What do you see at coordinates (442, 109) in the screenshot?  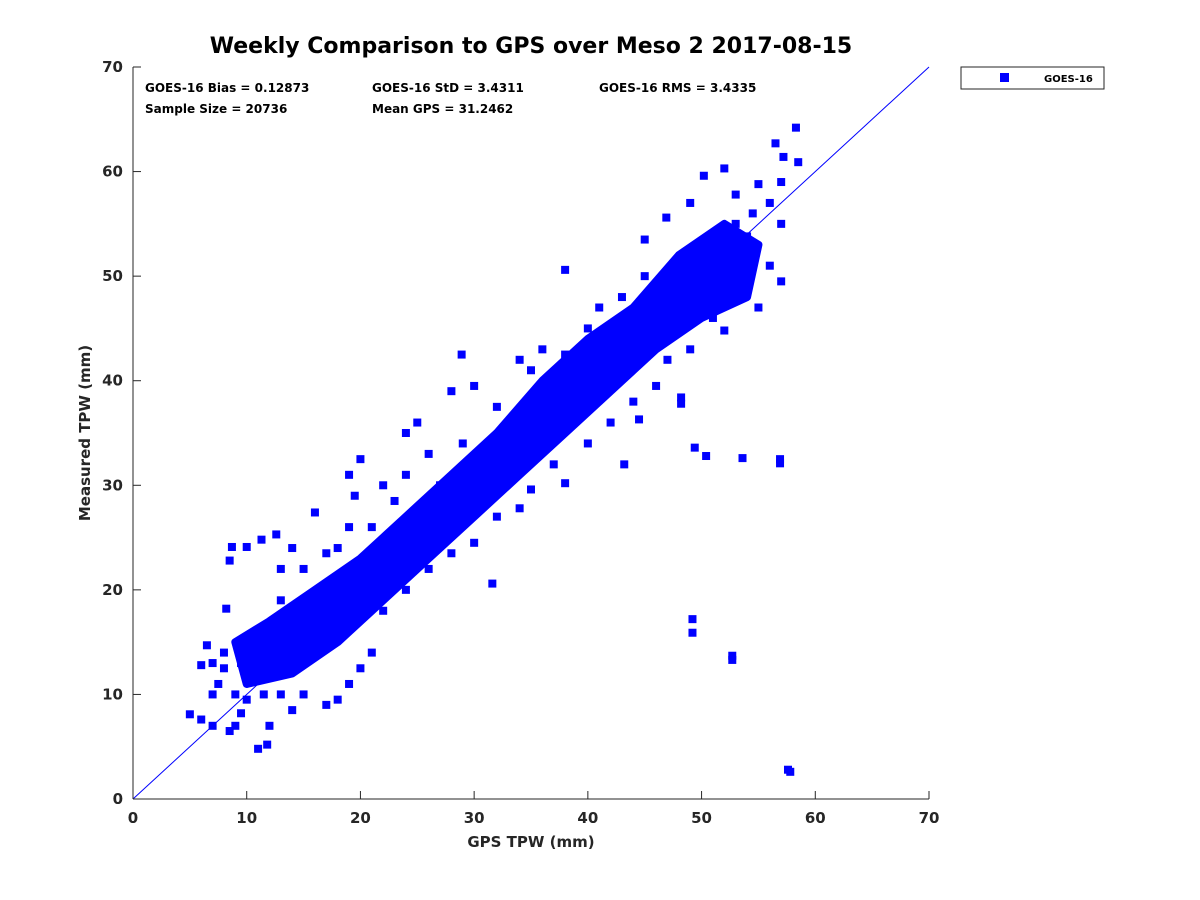 I see `stat-mean-gps: Mean GPS = 31.2462` at bounding box center [442, 109].